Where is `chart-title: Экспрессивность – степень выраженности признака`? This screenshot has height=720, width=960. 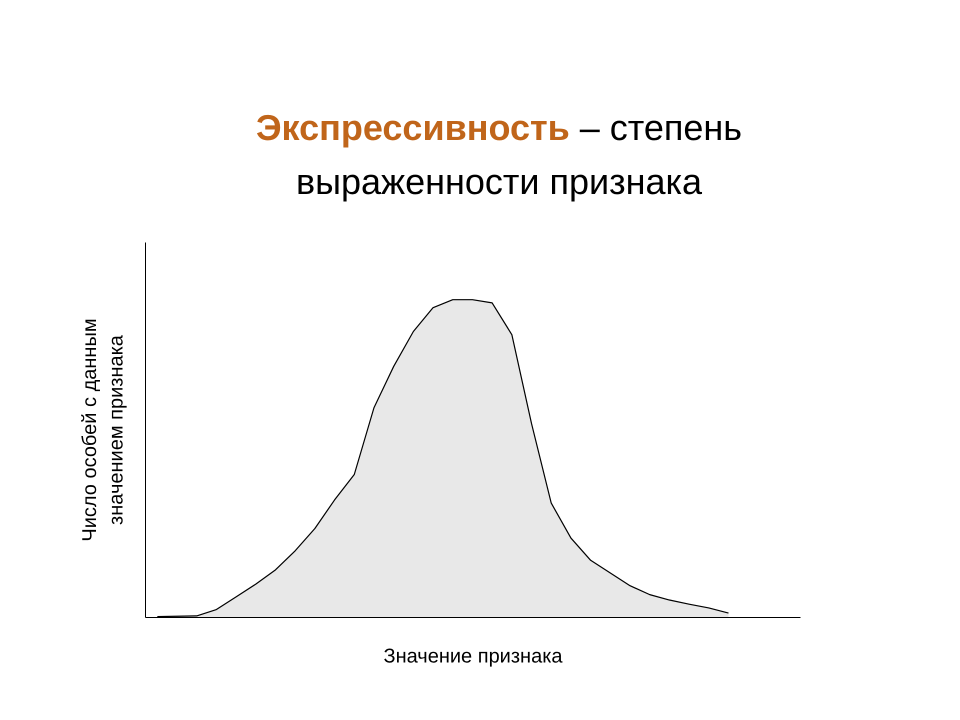 chart-title: Экспрессивность – степень выраженности признака is located at coordinates (499, 155).